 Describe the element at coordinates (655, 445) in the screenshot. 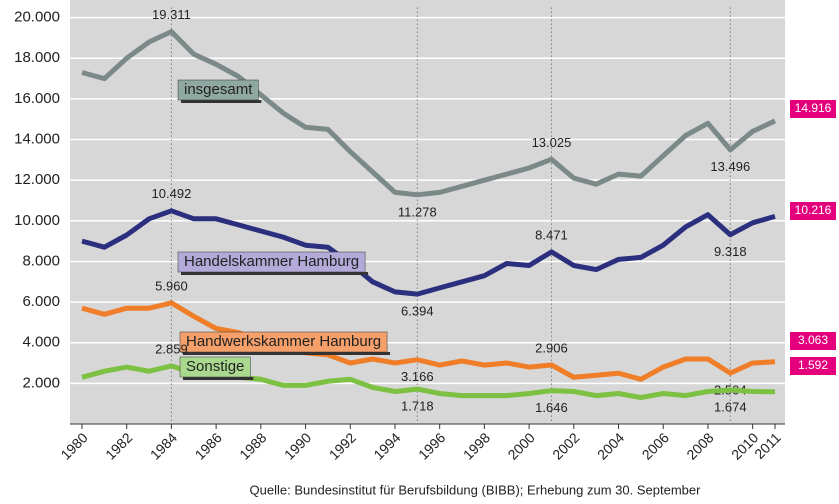

I see `x-tick-label: 2006` at that location.